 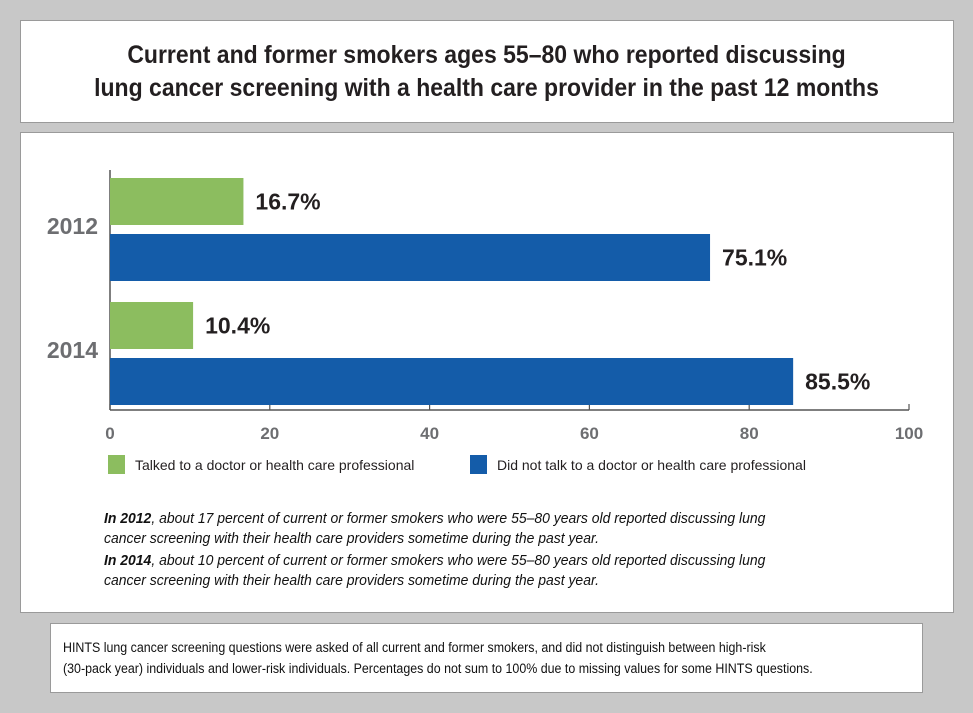 What do you see at coordinates (909, 433) in the screenshot?
I see `x-tick-label-100: 100` at bounding box center [909, 433].